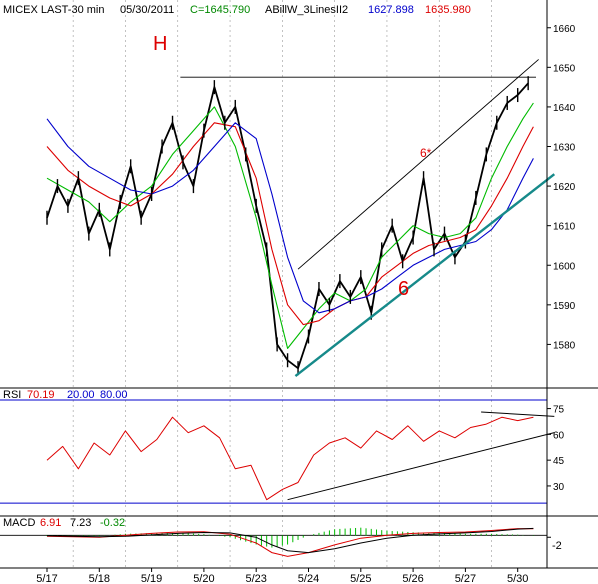 Image resolution: width=598 pixels, height=584 pixels. What do you see at coordinates (114, 395) in the screenshot?
I see `rsi-upper-band: 80.00` at bounding box center [114, 395].